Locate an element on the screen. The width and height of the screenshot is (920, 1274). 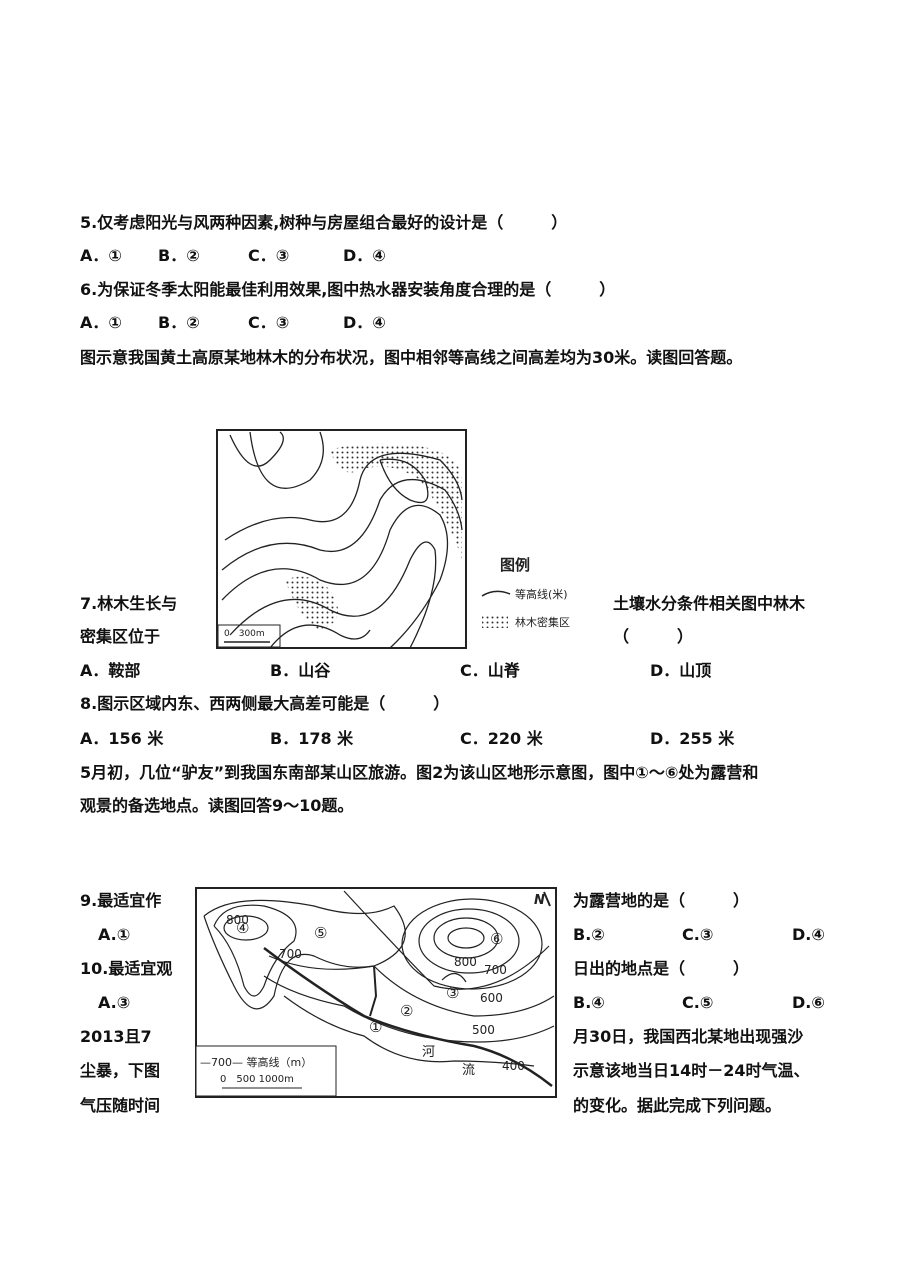
option: C.③ is located at coordinates (698, 934).